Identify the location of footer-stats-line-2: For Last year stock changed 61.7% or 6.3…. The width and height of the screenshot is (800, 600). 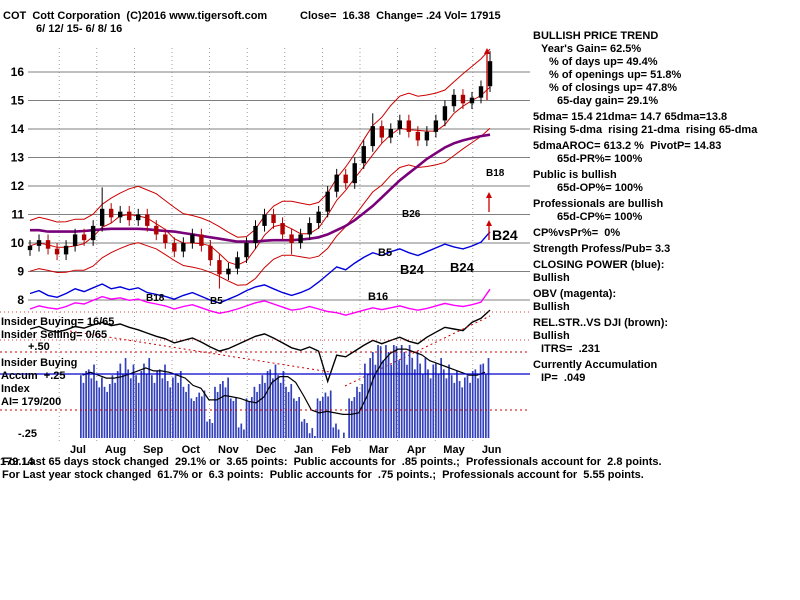
(323, 475).